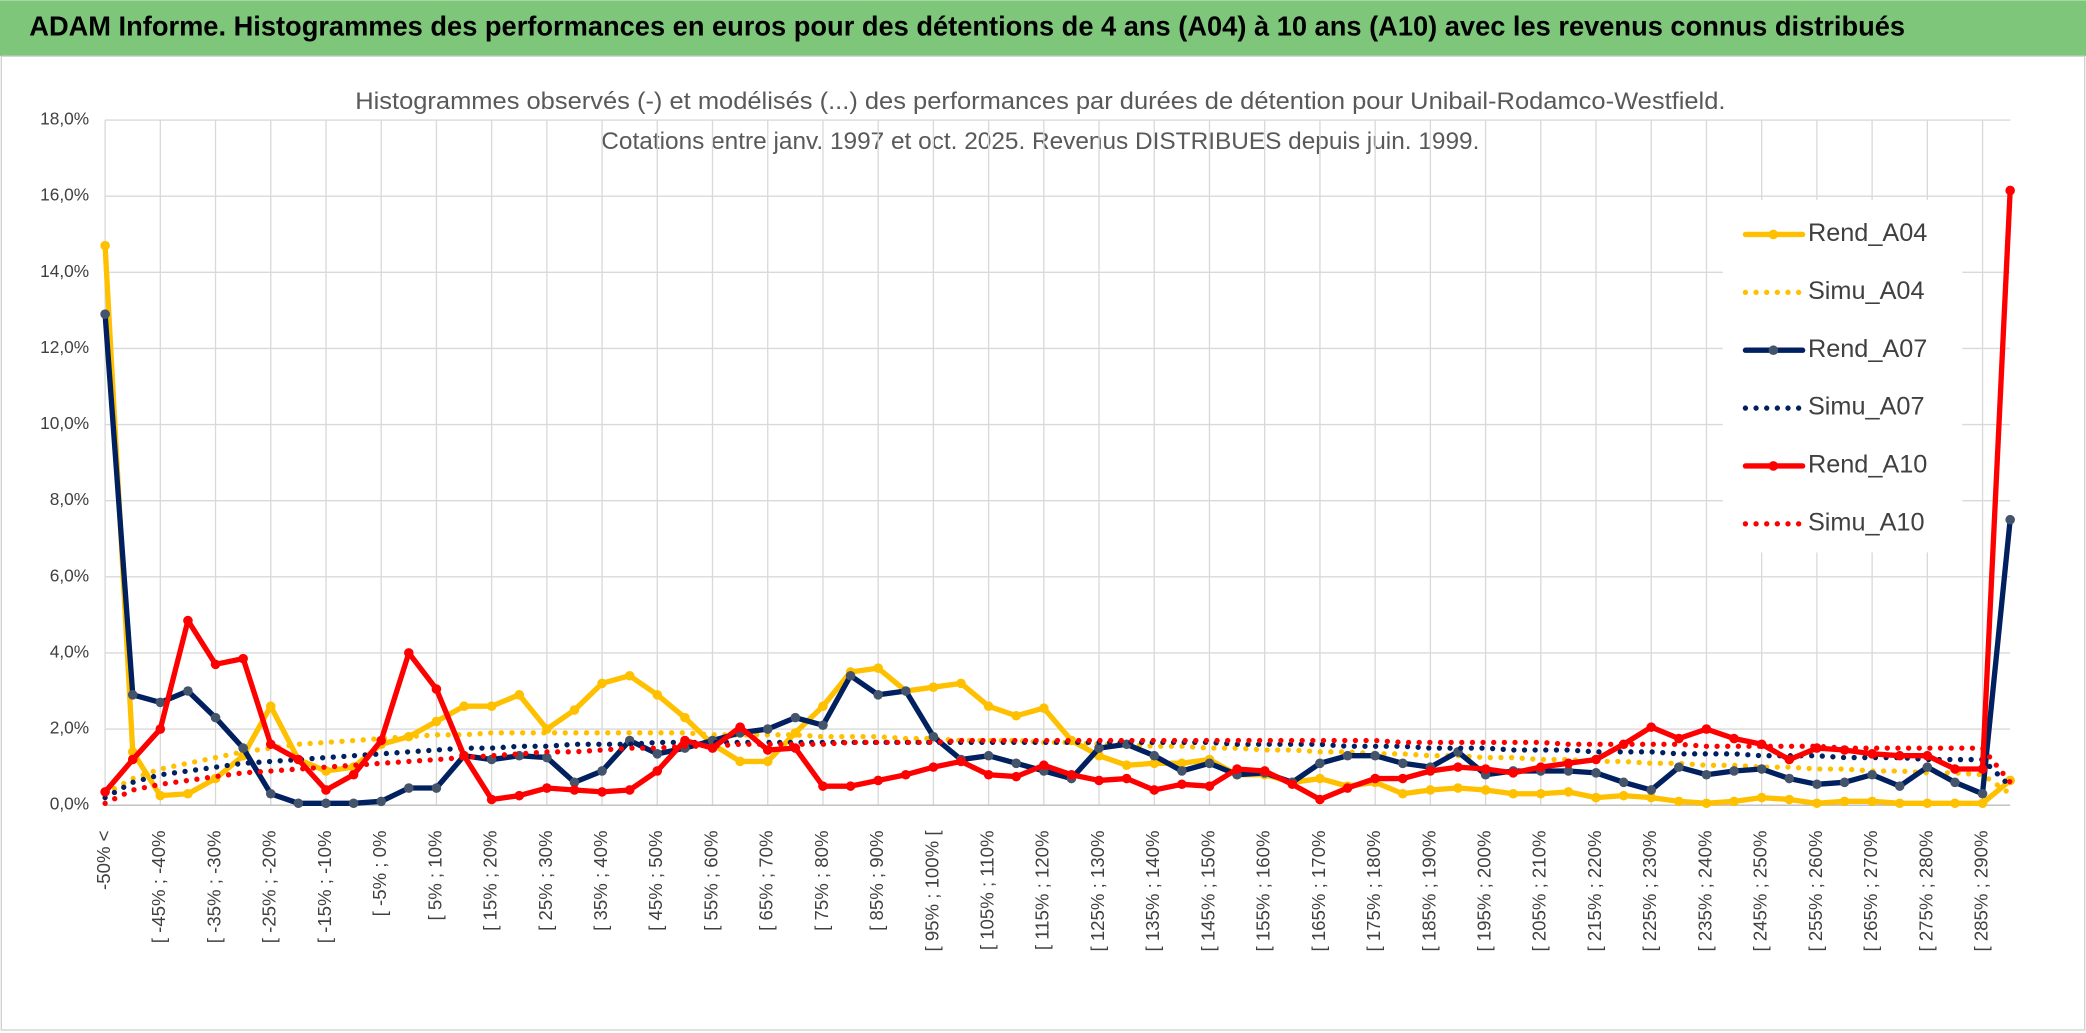  Describe the element at coordinates (69, 804) in the screenshot. I see `y-tick-label: 0,0%` at that location.